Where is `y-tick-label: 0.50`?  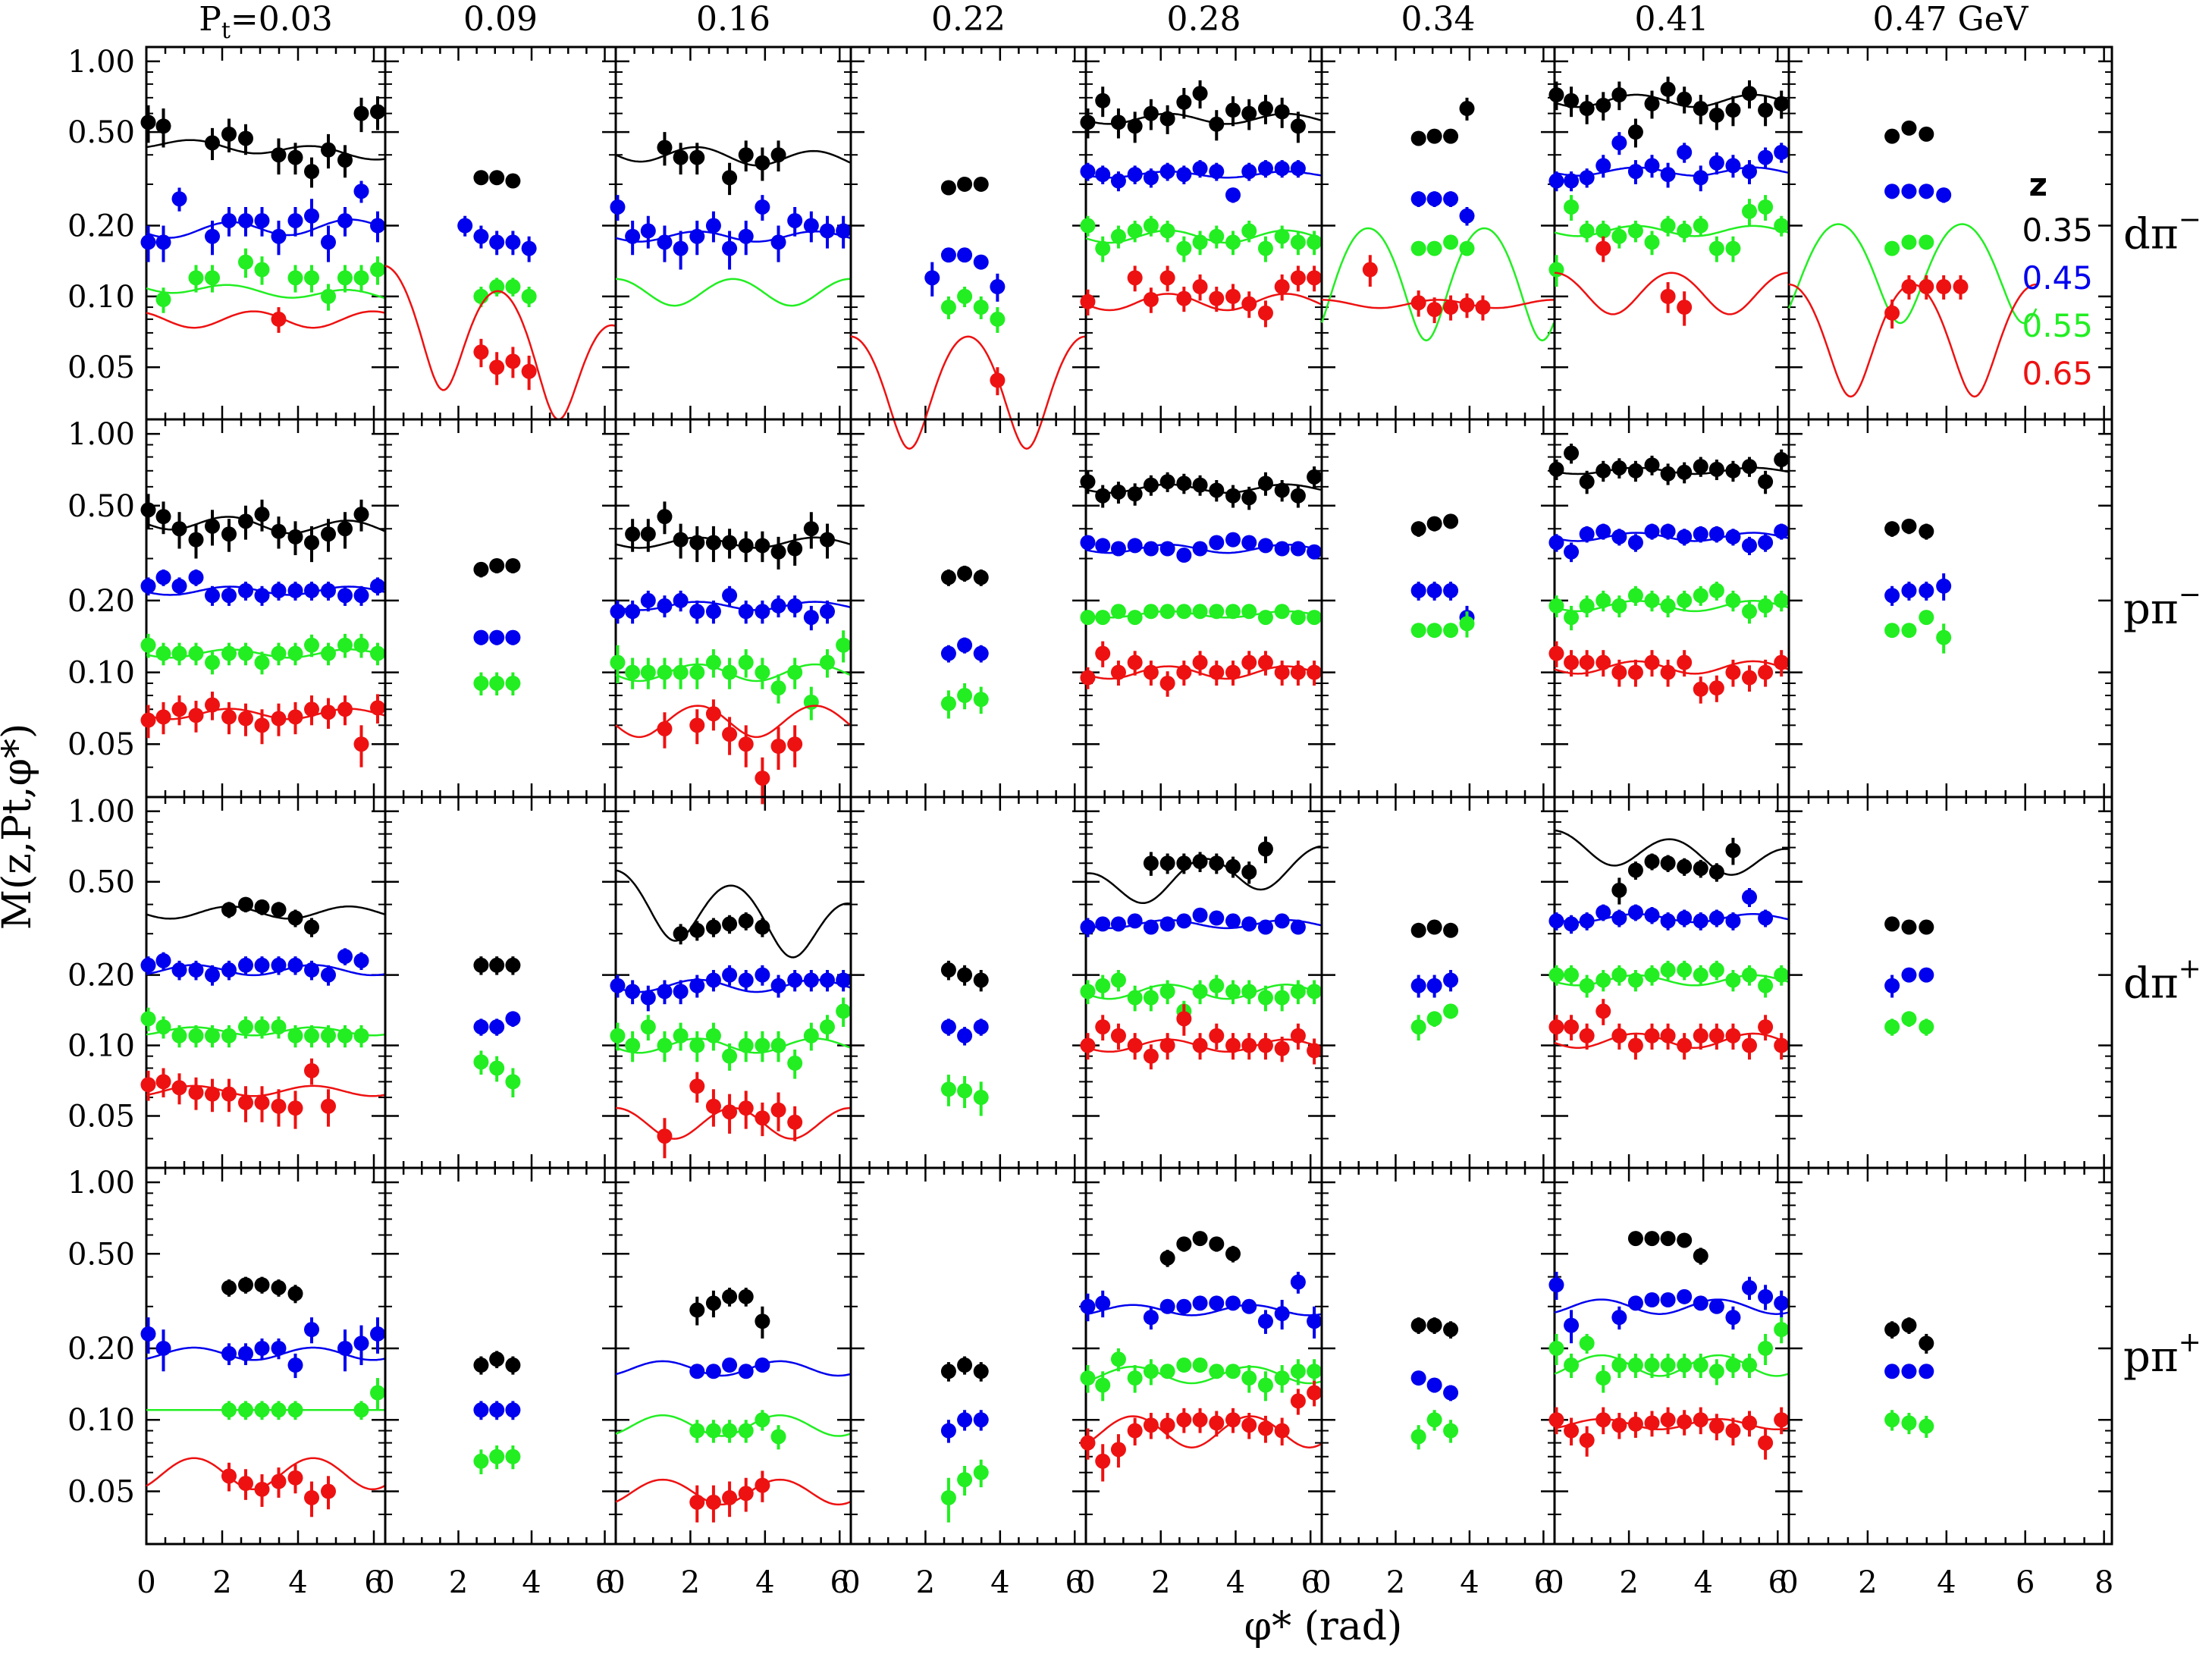
y-tick-label: 0.50 is located at coordinates (101, 1255).